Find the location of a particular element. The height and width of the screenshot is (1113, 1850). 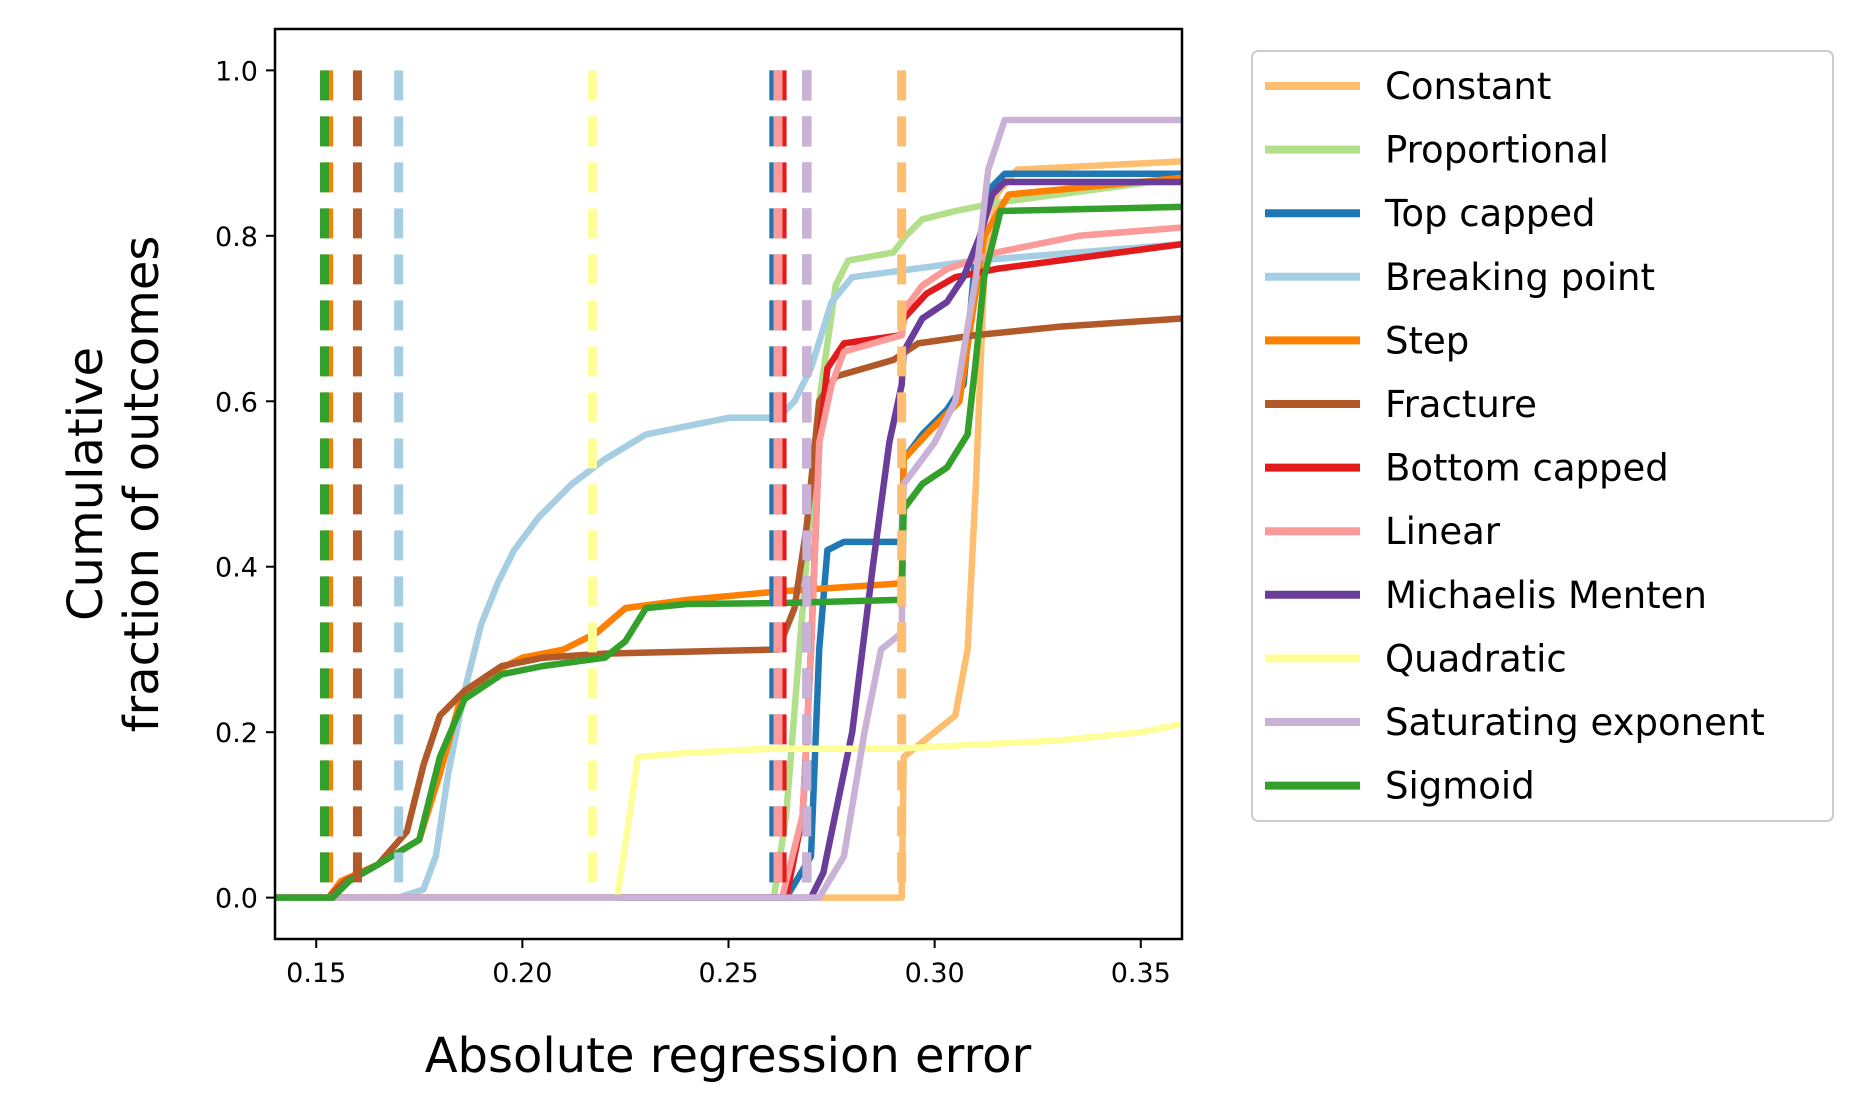

legend-label-fracture: Fracture is located at coordinates (1461, 404).